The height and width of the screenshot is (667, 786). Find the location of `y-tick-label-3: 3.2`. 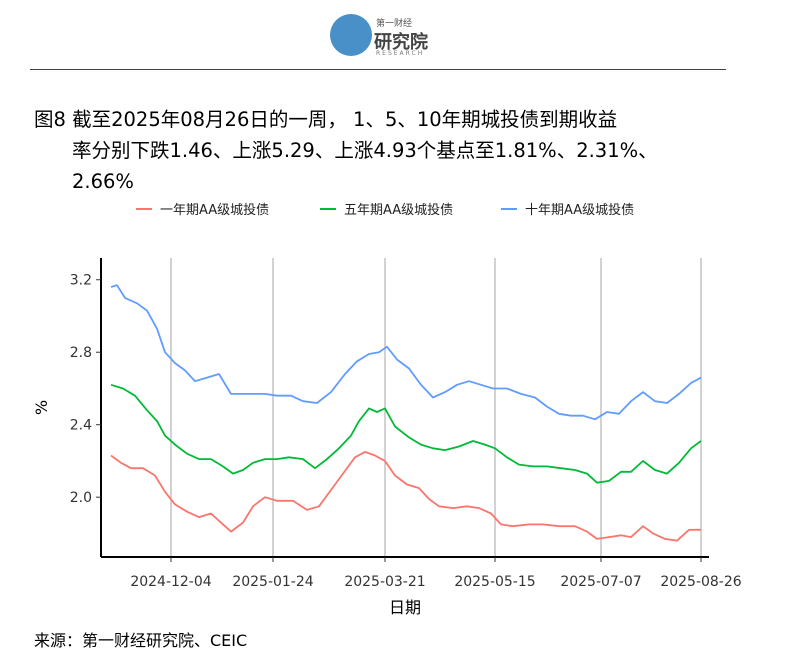

y-tick-label-3: 3.2 is located at coordinates (81, 281).